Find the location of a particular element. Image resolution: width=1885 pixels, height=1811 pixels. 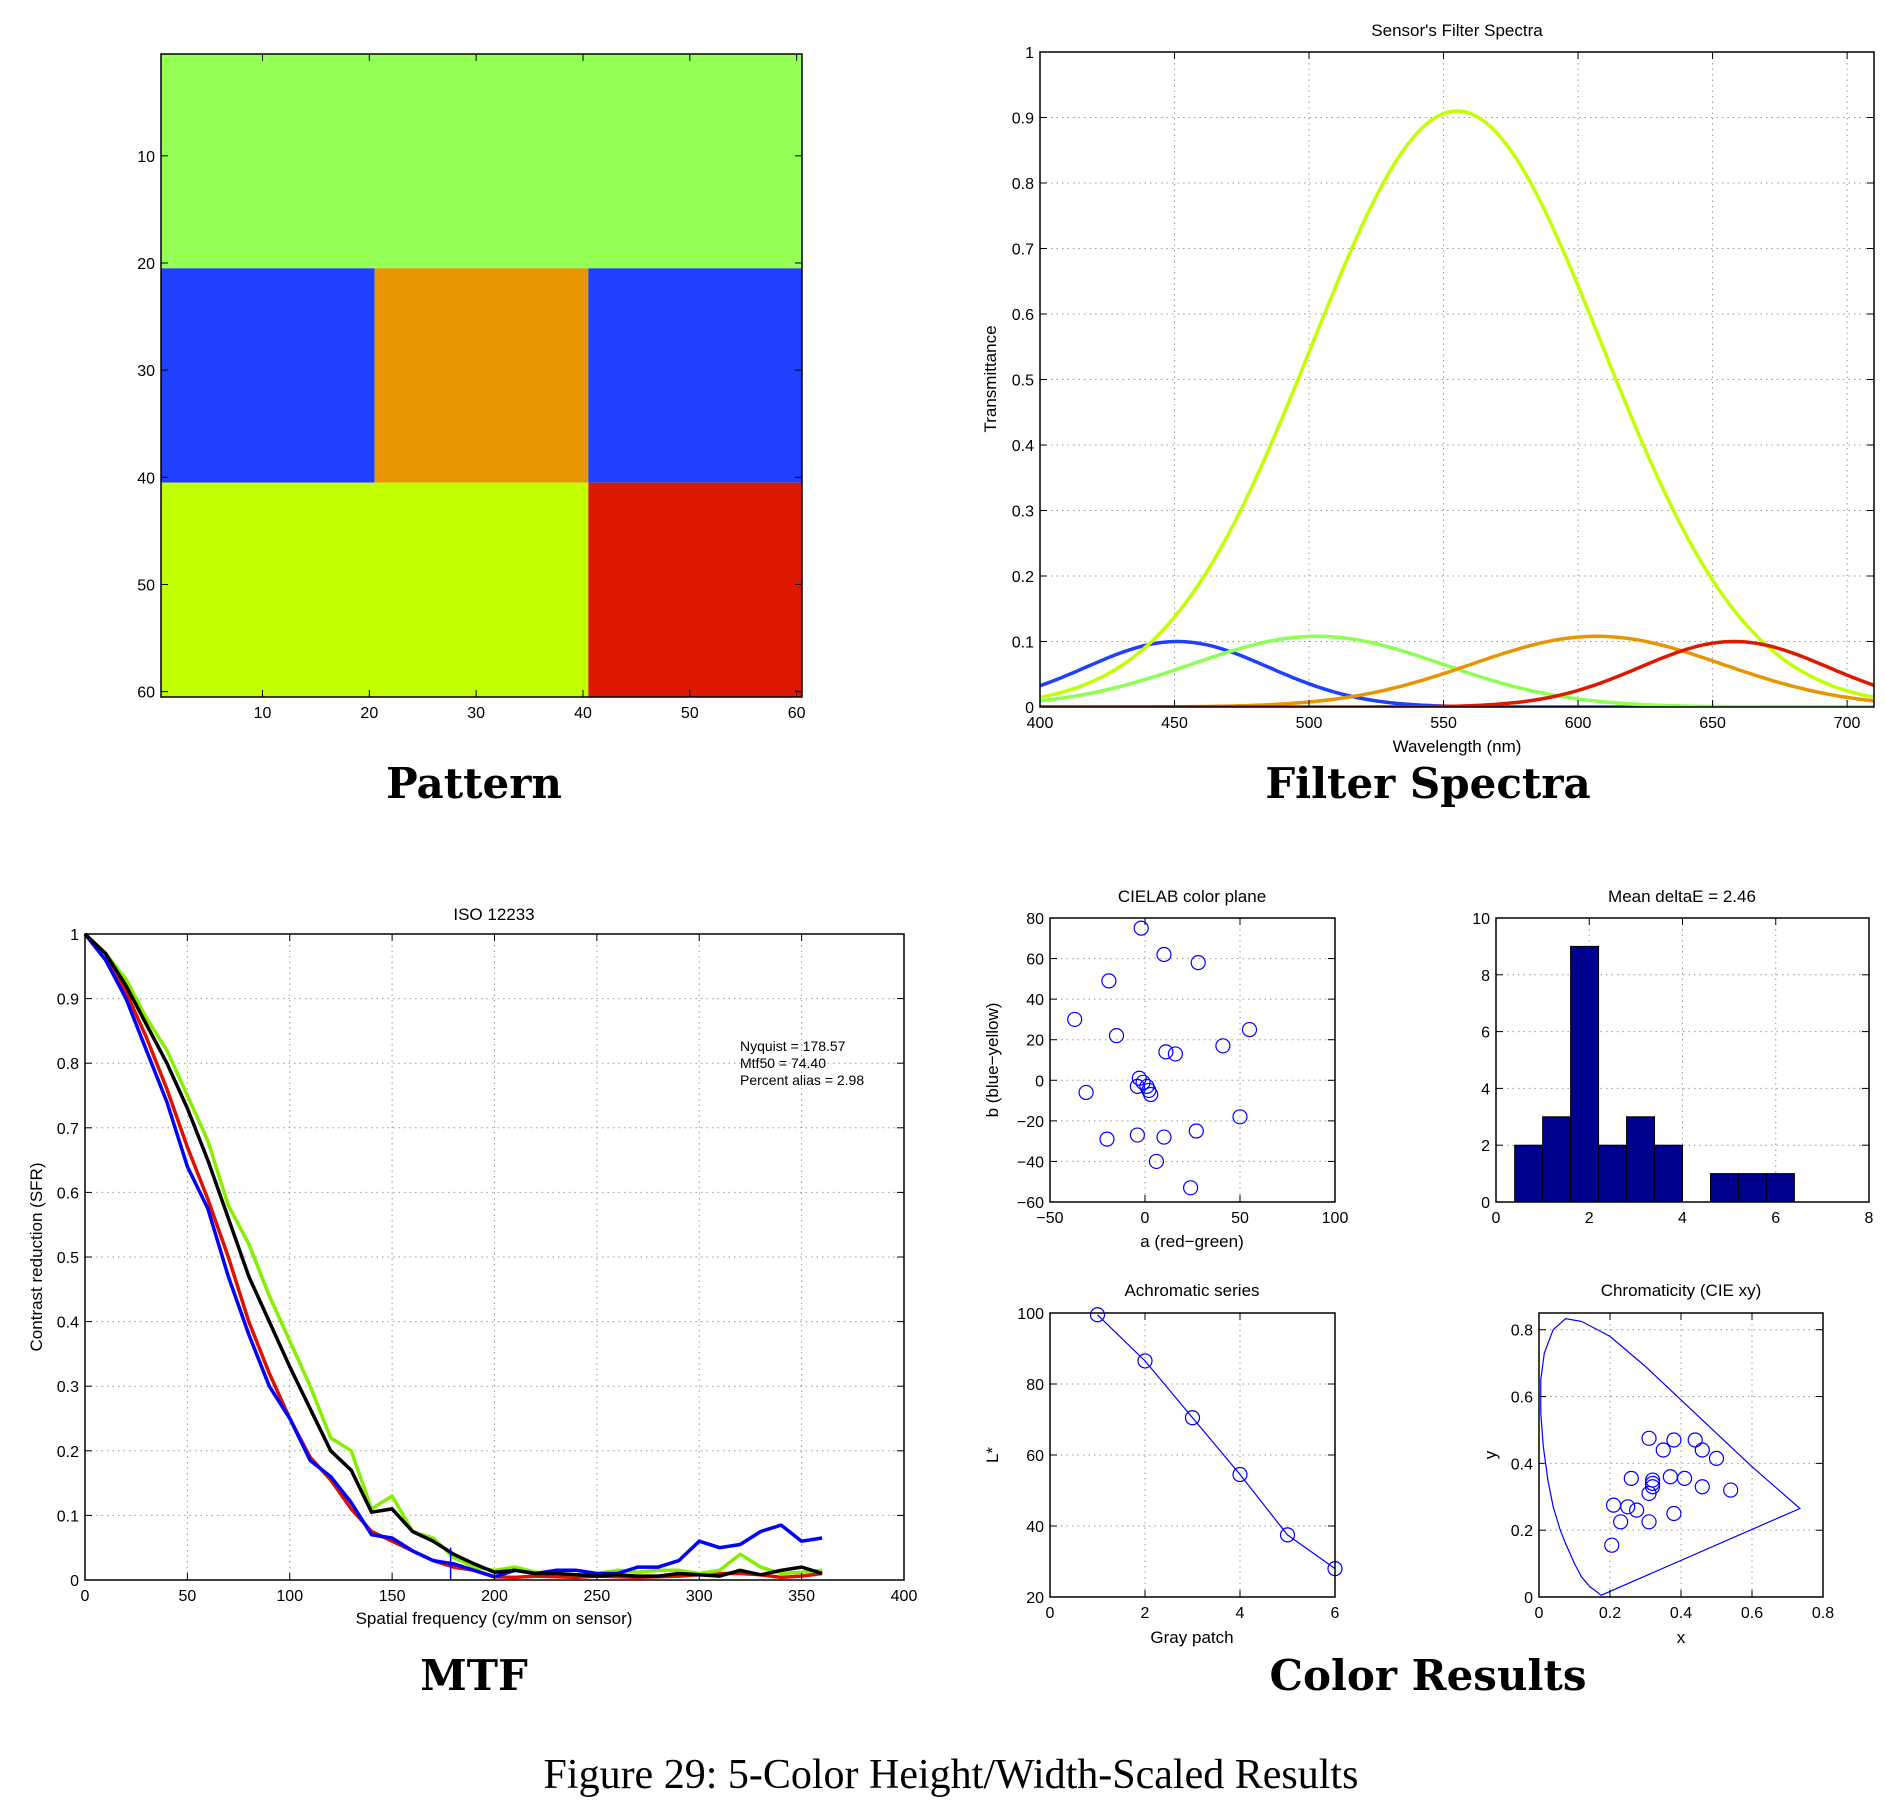

cielab-tick-label-y: −40 is located at coordinates (1030, 1162).